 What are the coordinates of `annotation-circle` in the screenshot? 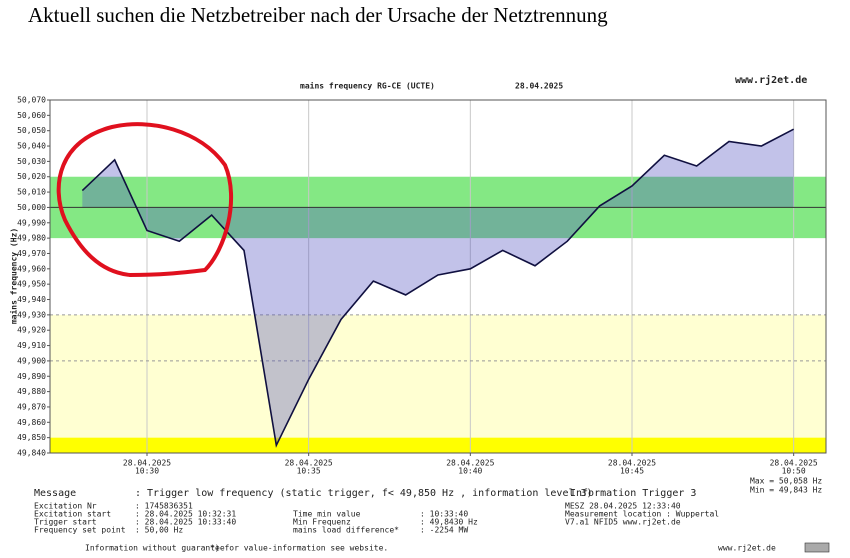 It's located at (145, 200).